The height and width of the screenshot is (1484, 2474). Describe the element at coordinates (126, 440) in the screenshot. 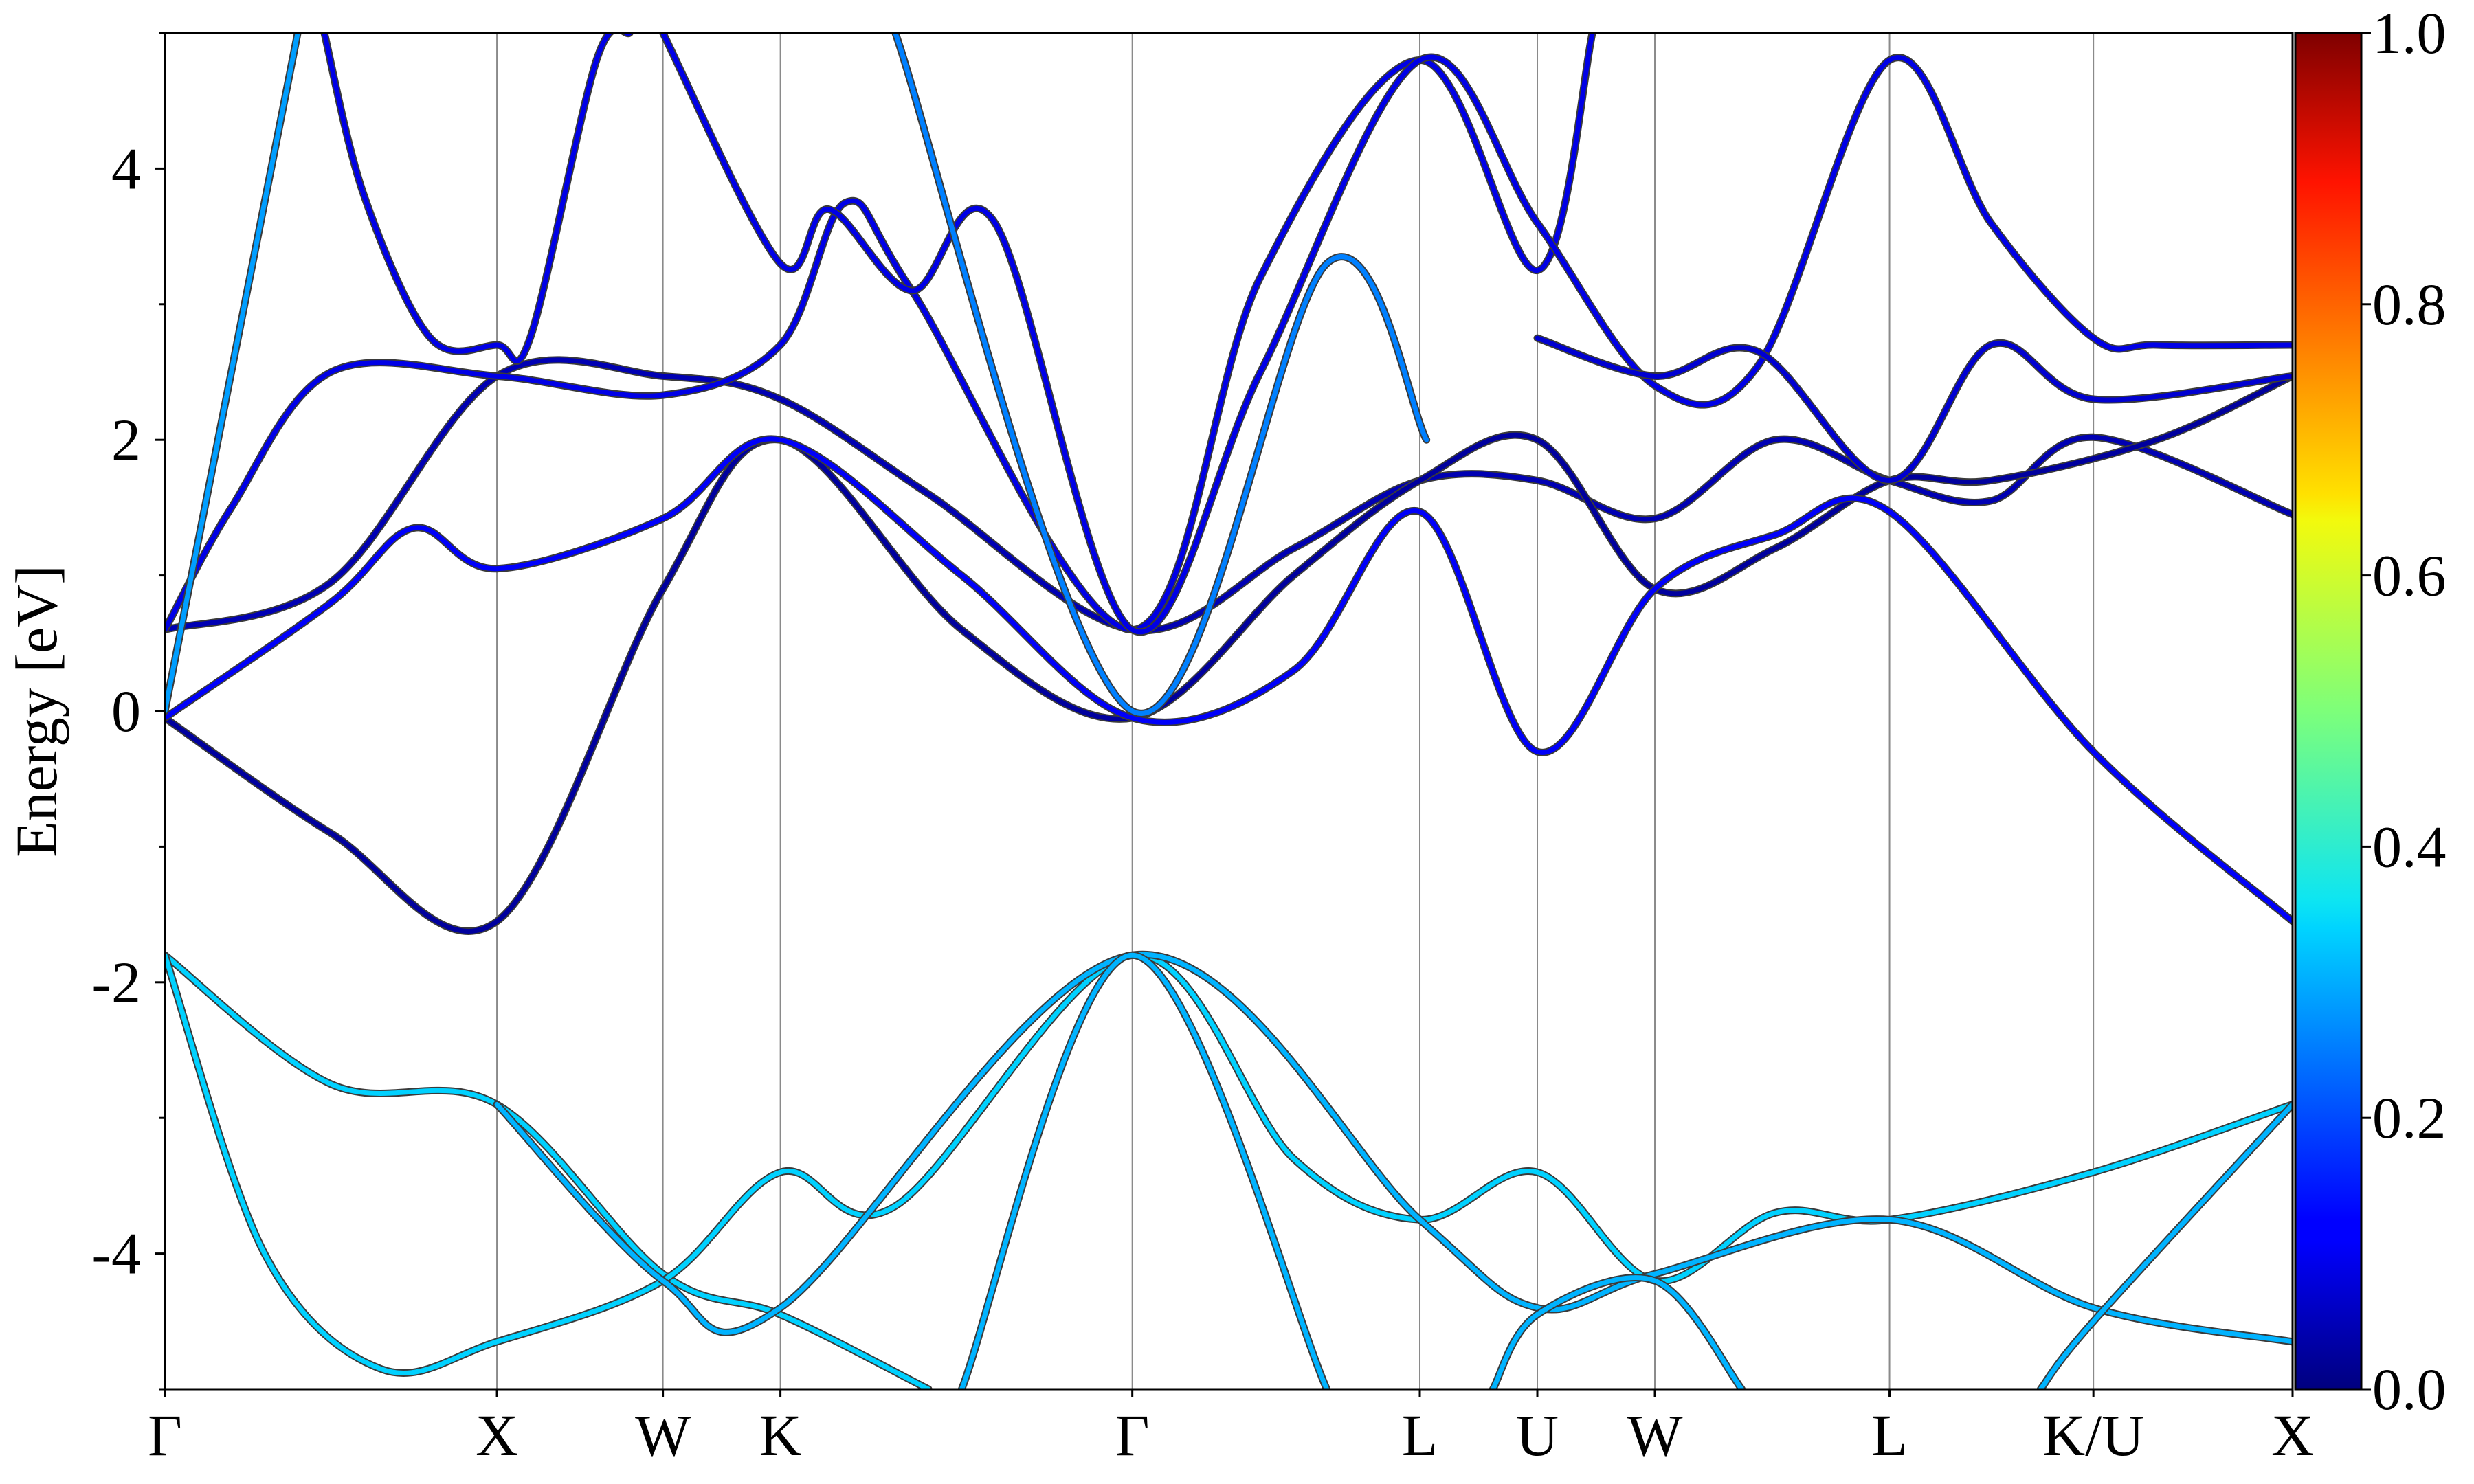

I see `y-tick-label: 2` at that location.